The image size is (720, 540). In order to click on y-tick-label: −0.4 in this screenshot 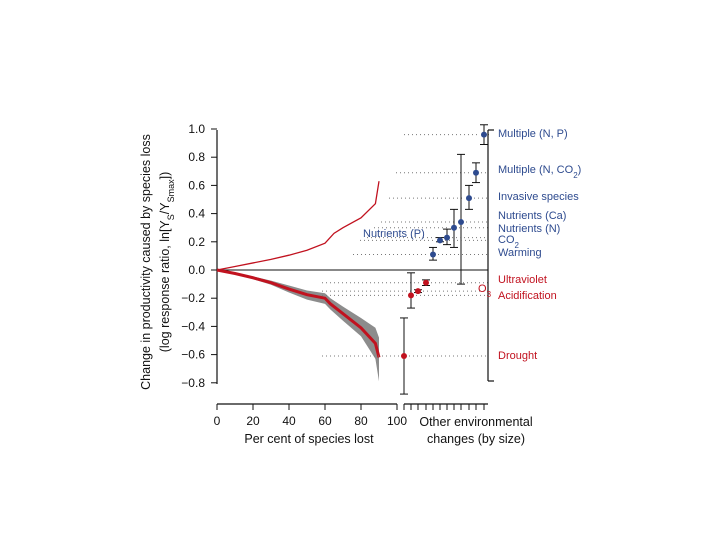, I will do `click(193, 326)`.